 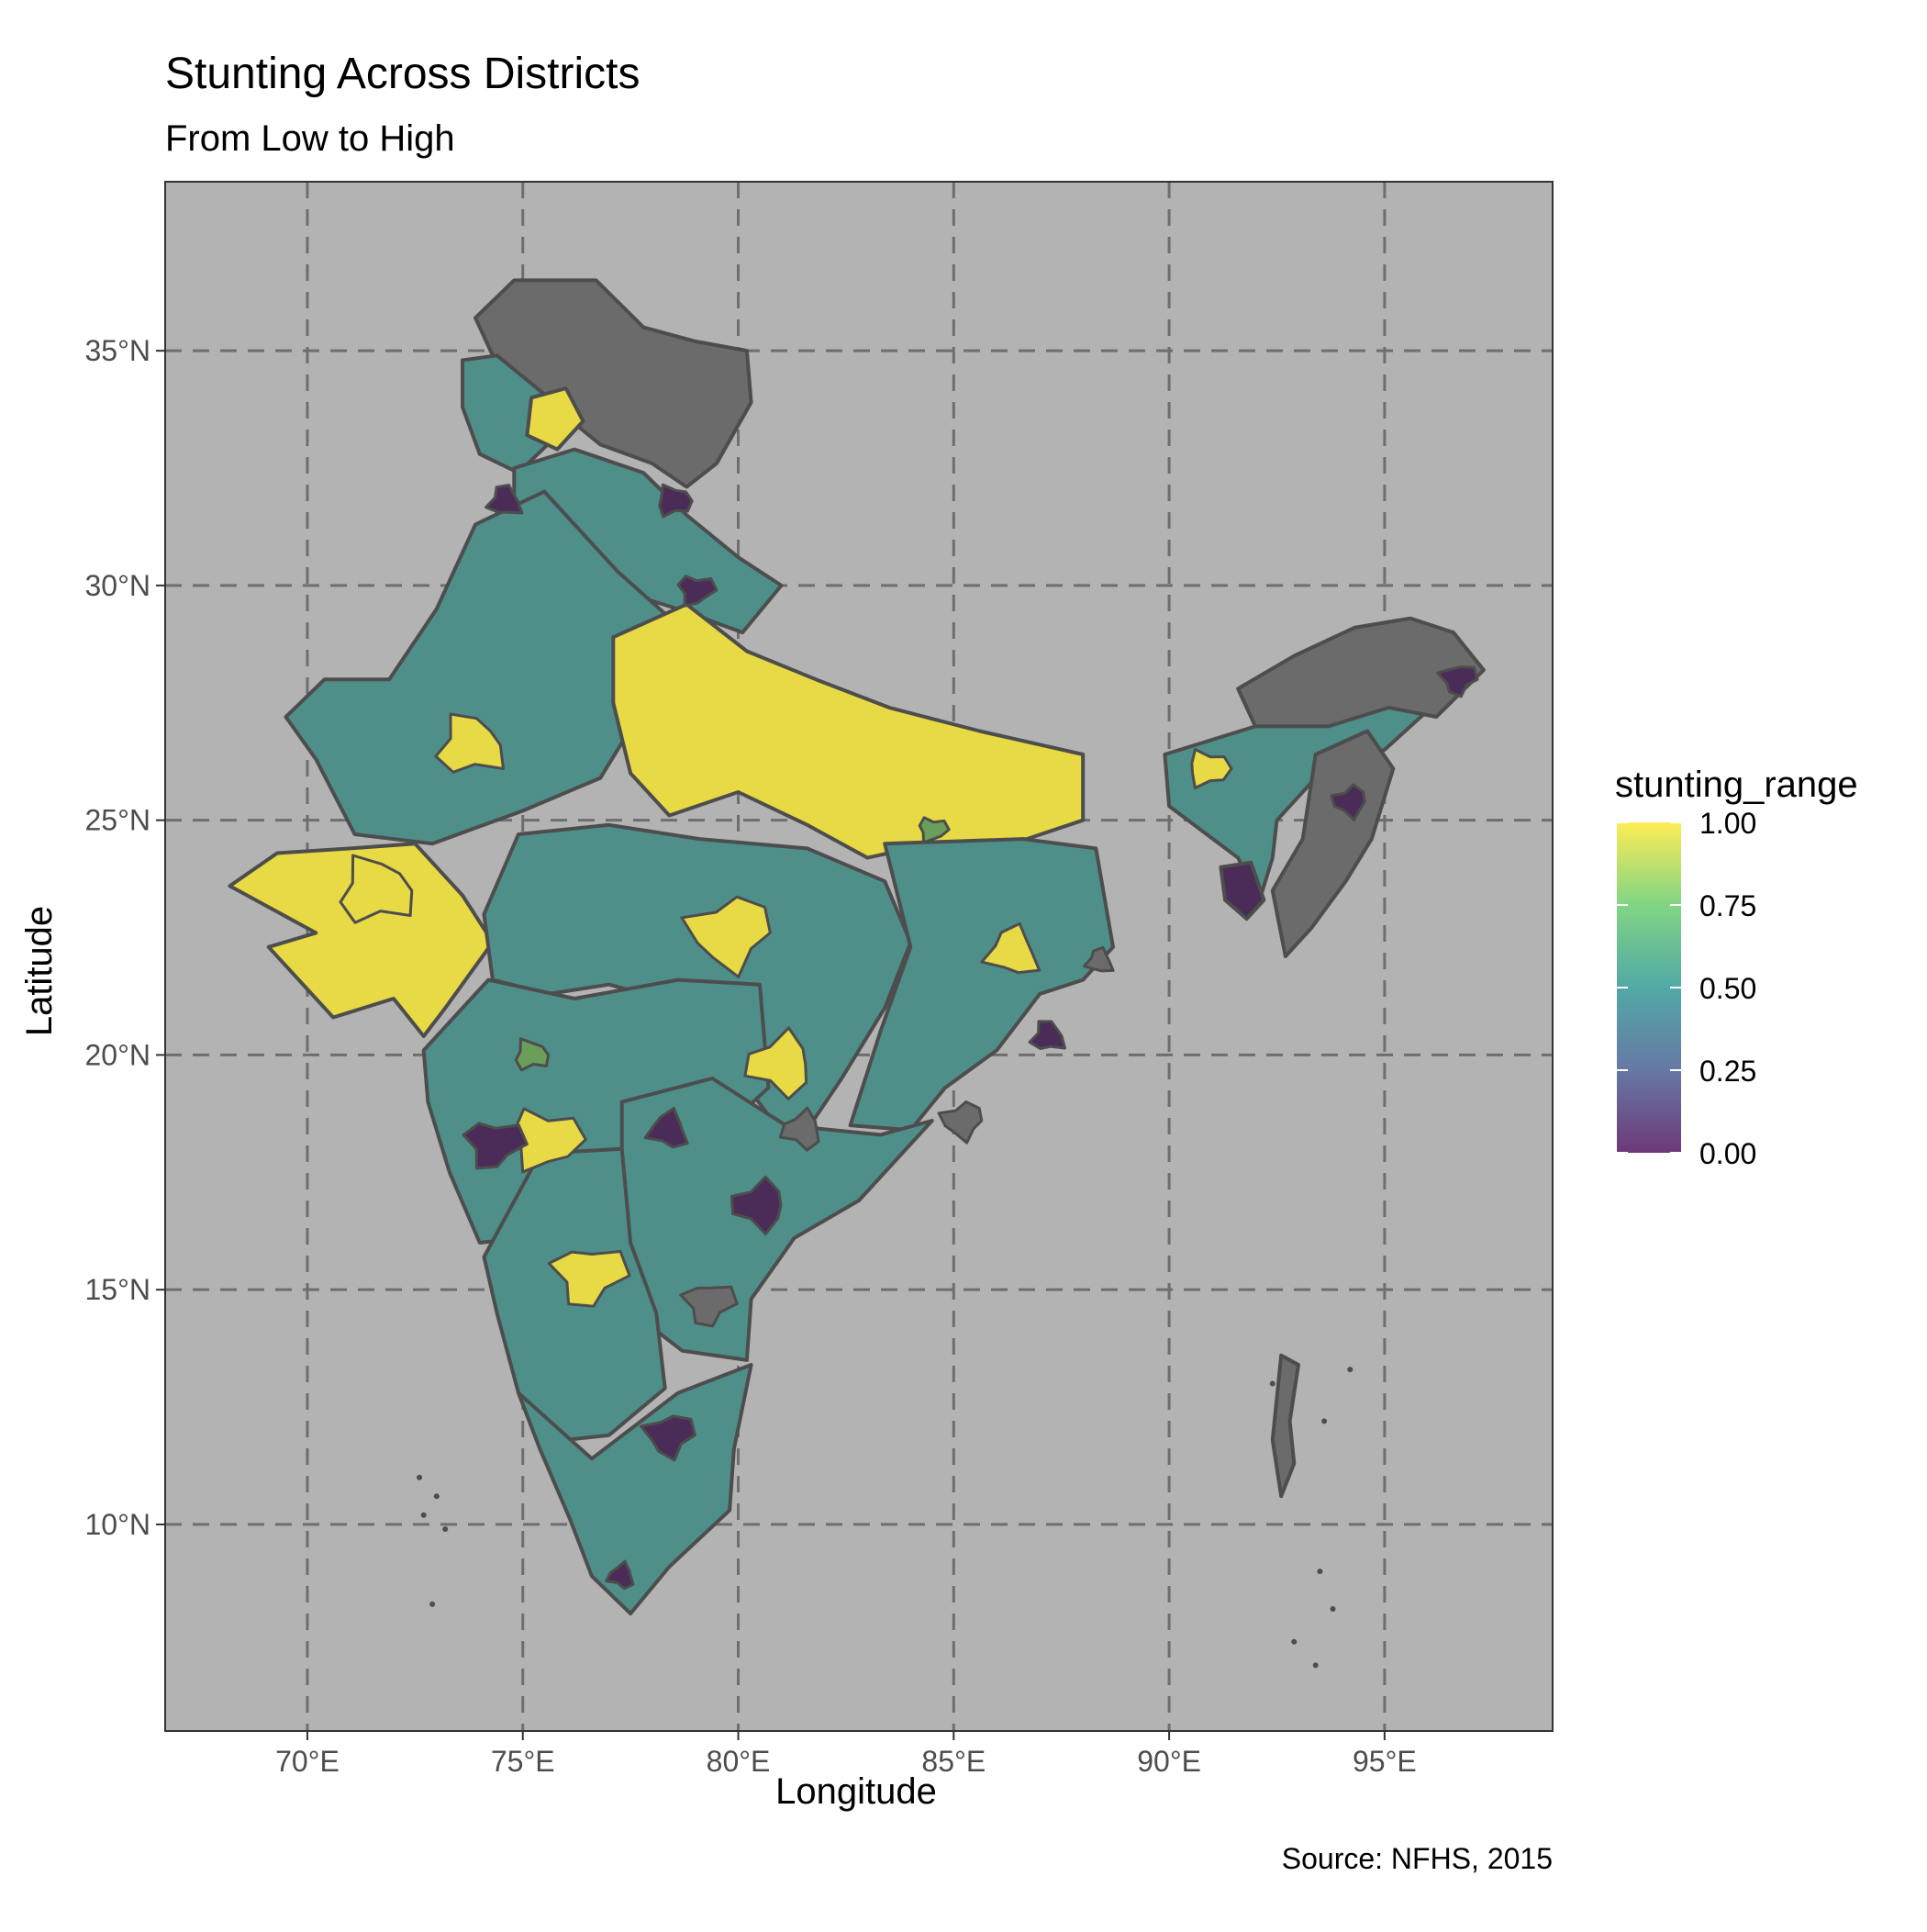 I want to click on legend-ticks: 1.00 0.75 0.50 0.25 0.00, so click(x=1686, y=989).